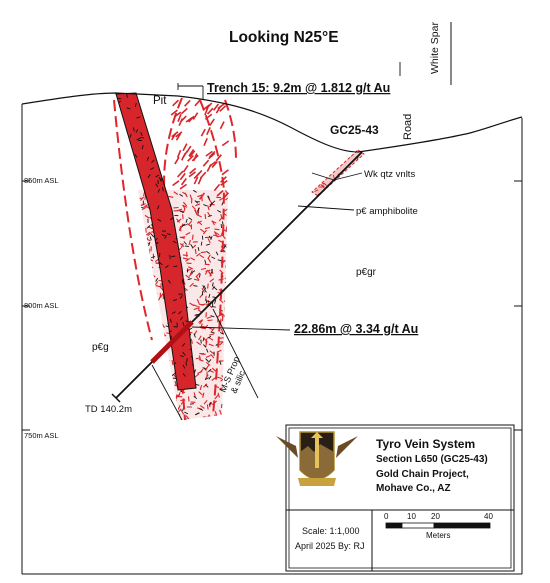  Describe the element at coordinates (435, 48) in the screenshot. I see `white-spar-label: White Spar` at that location.